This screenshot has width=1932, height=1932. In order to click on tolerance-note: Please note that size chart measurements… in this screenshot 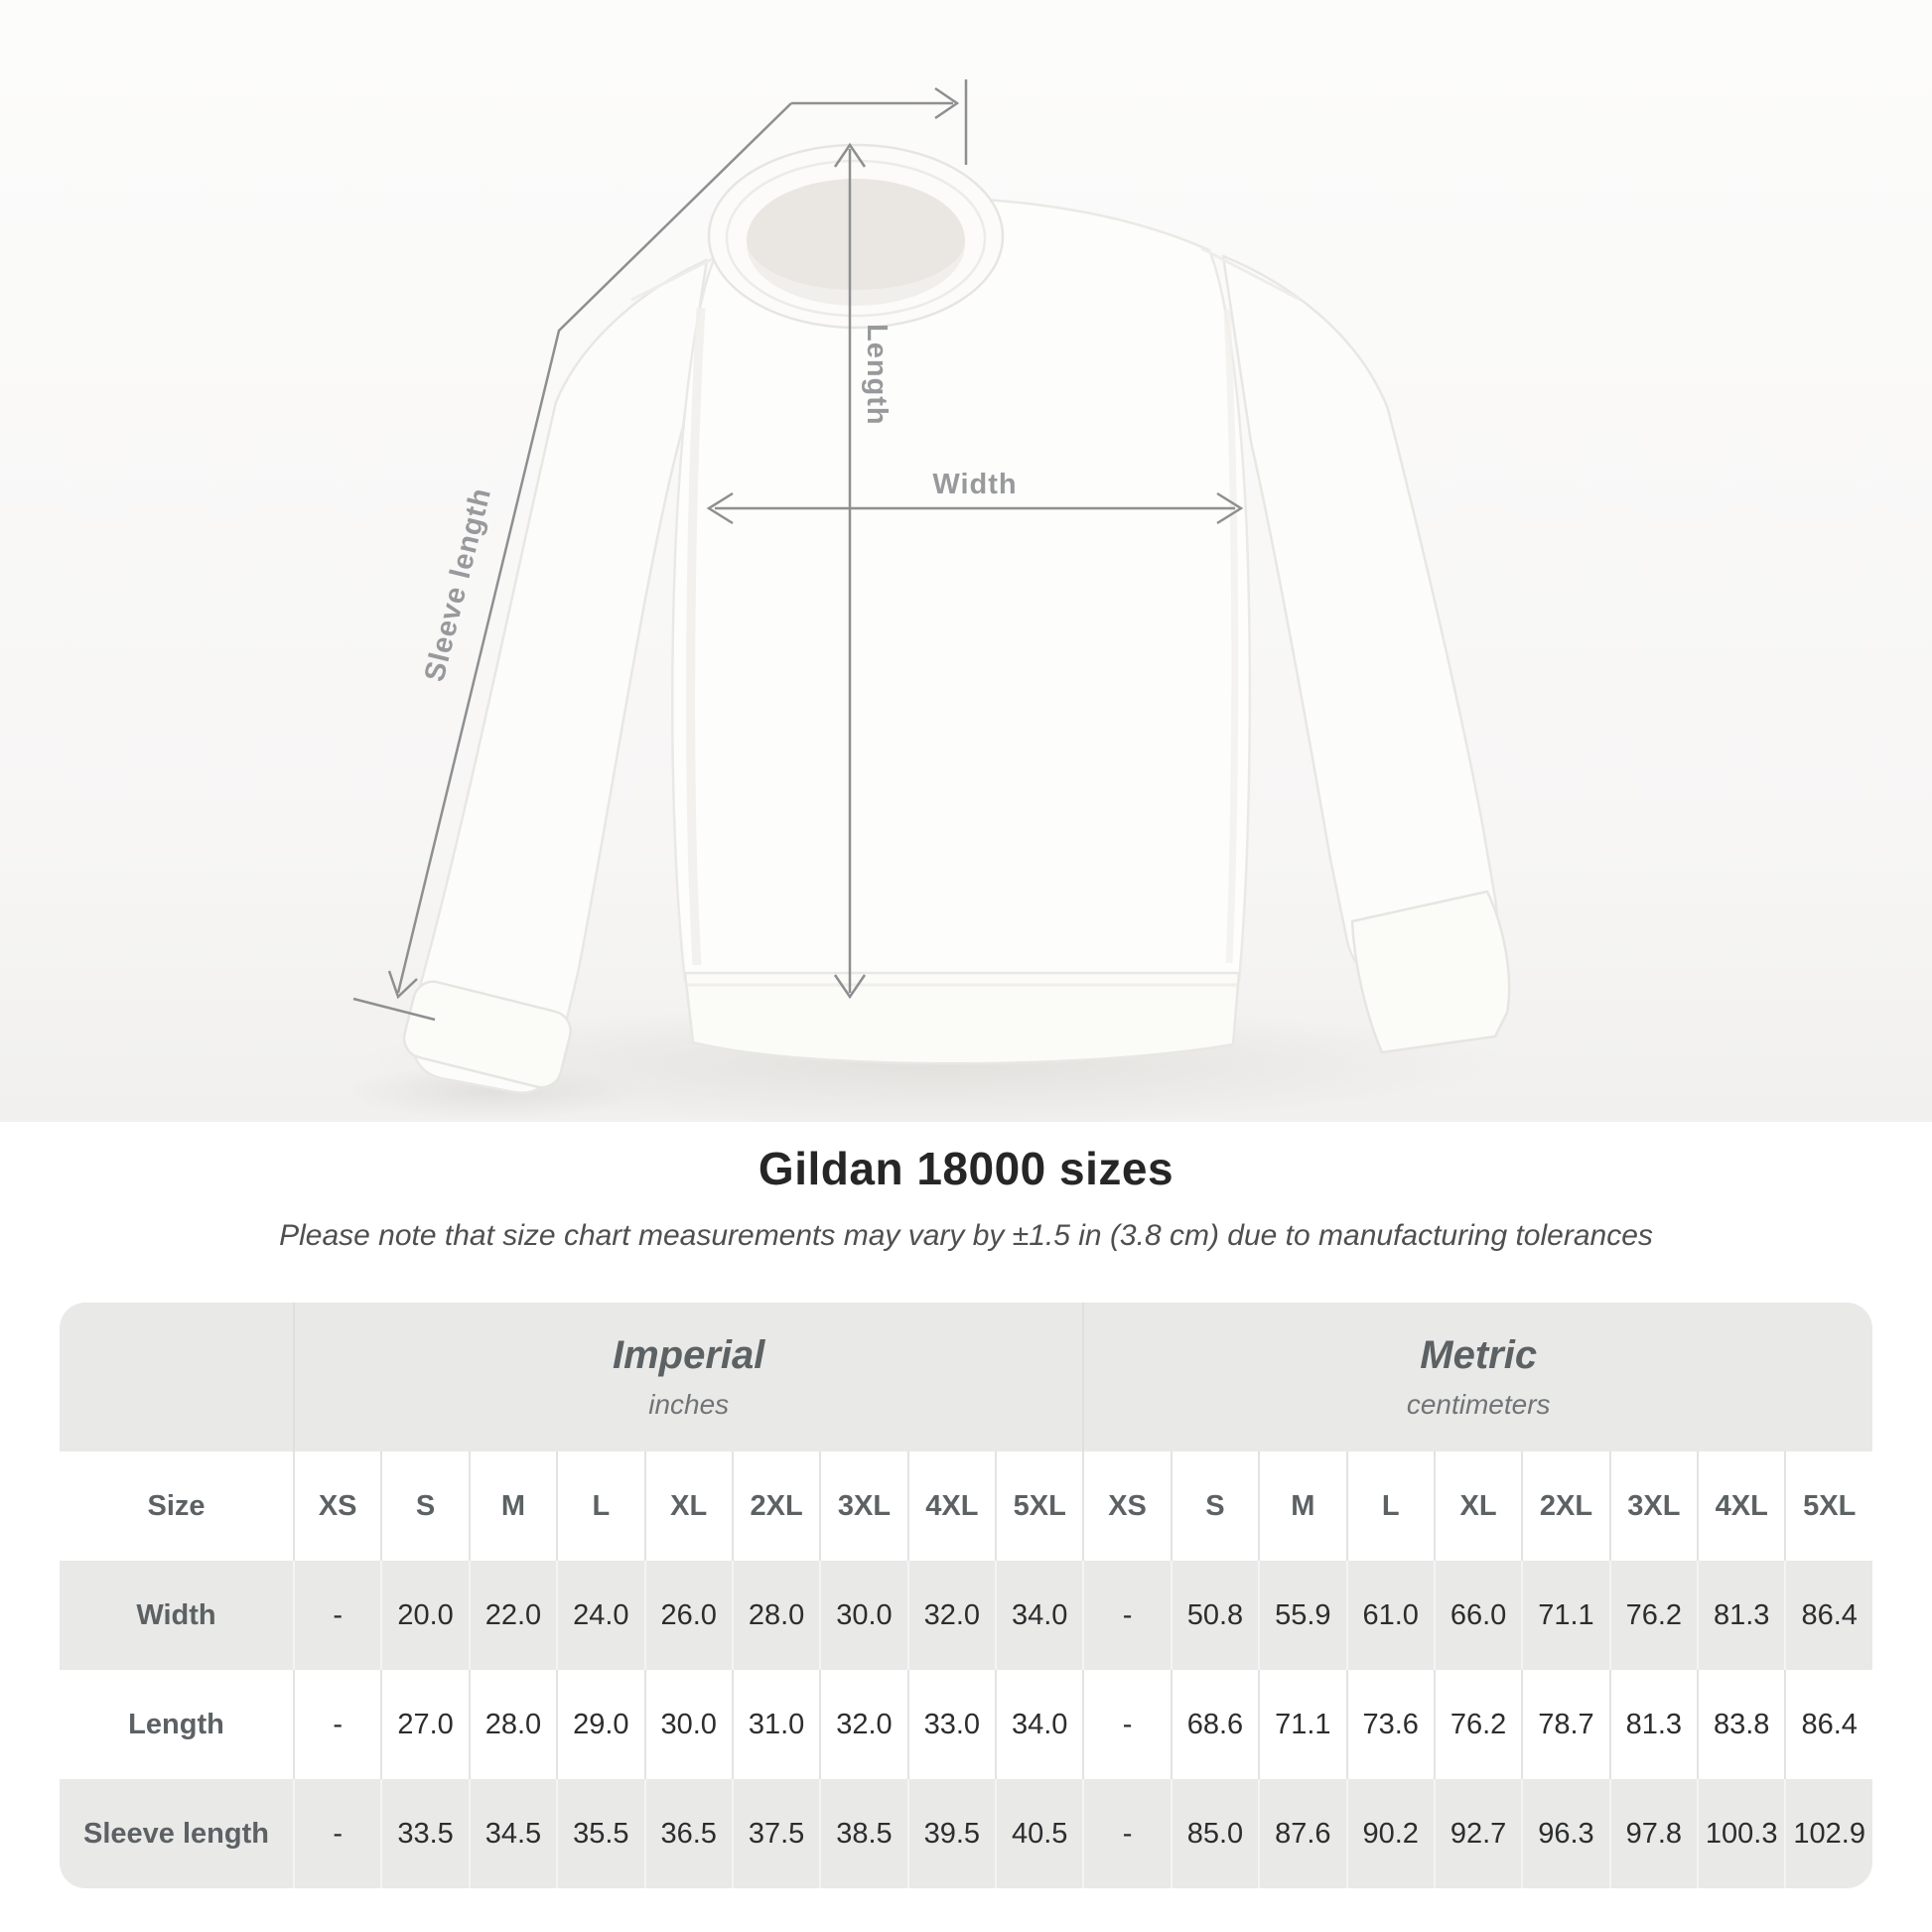, I will do `click(966, 1236)`.